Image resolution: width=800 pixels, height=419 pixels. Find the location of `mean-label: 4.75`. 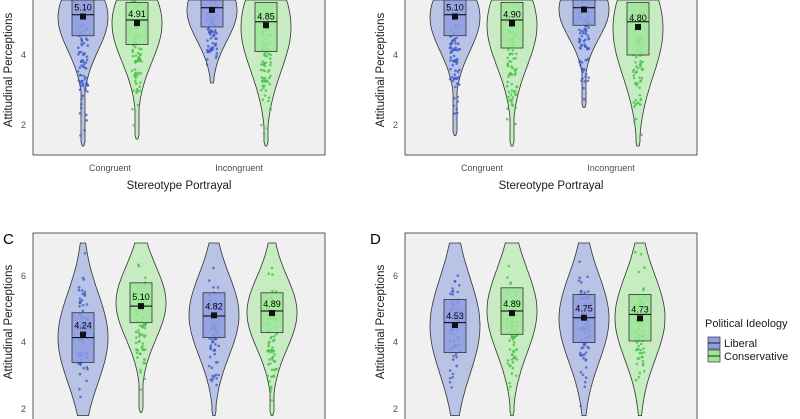

mean-label: 4.75 is located at coordinates (584, 309).